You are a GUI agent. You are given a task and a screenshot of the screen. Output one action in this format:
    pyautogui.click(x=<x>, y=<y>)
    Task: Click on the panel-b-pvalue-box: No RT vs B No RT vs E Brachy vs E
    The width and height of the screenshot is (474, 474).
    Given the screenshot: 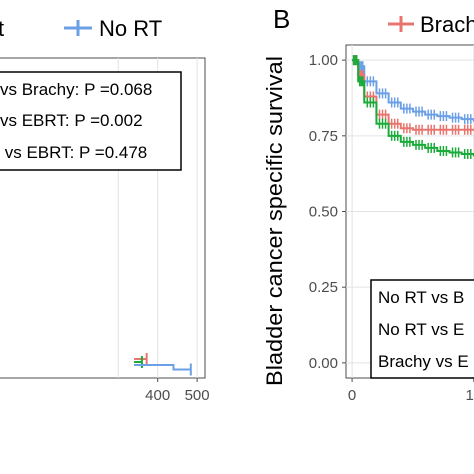 What is the action you would take?
    pyautogui.click(x=422, y=329)
    